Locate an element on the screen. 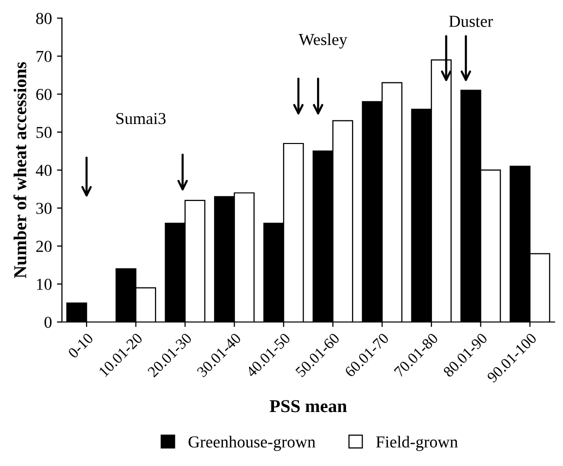 The width and height of the screenshot is (563, 466). y-tick-label: 20 is located at coordinates (44, 246).